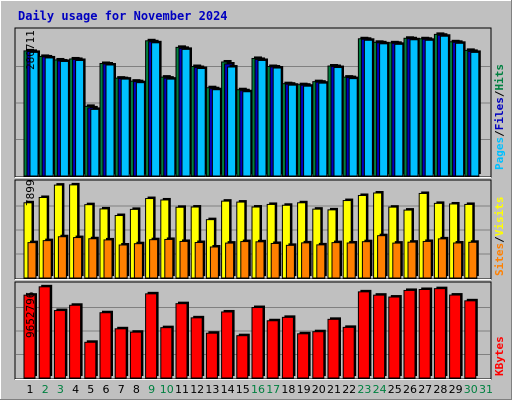  Describe the element at coordinates (439, 333) in the screenshot. I see `kbytes-bar-kbytes-day-28-fill` at that location.